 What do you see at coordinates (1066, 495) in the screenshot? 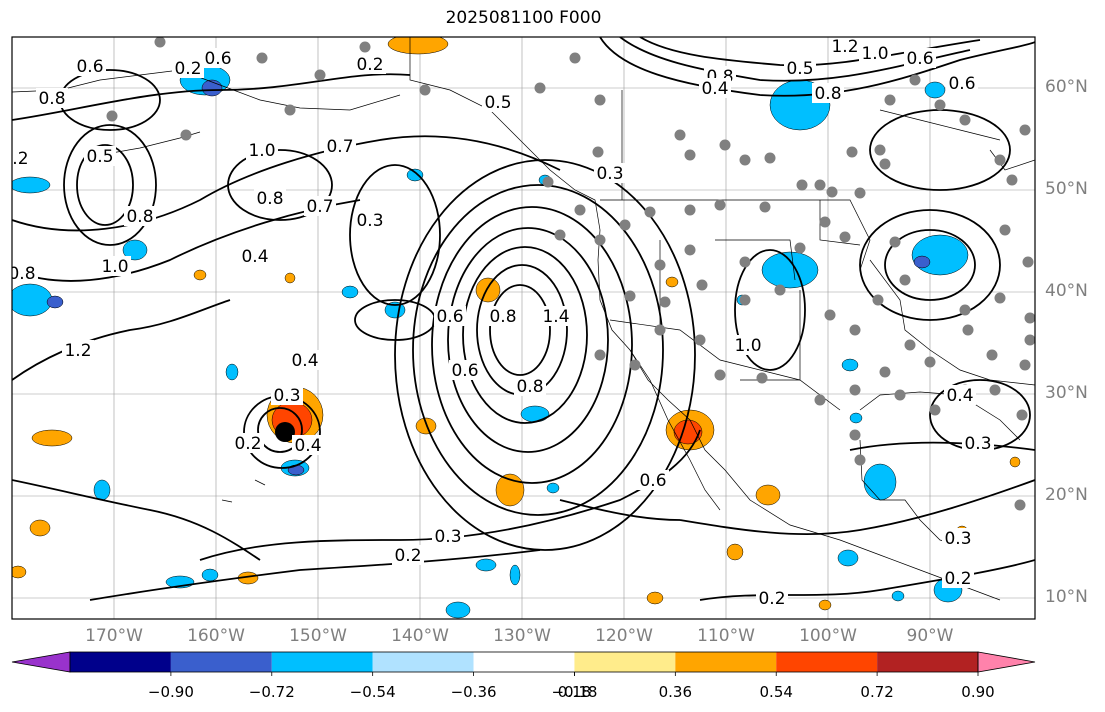
I see `lat-label: 20°N` at bounding box center [1066, 495].